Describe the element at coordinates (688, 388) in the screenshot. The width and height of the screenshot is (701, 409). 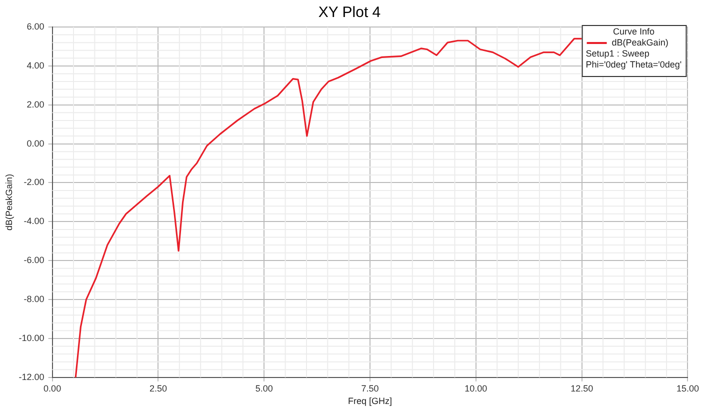
I see `x-tick-label: 15.00` at that location.